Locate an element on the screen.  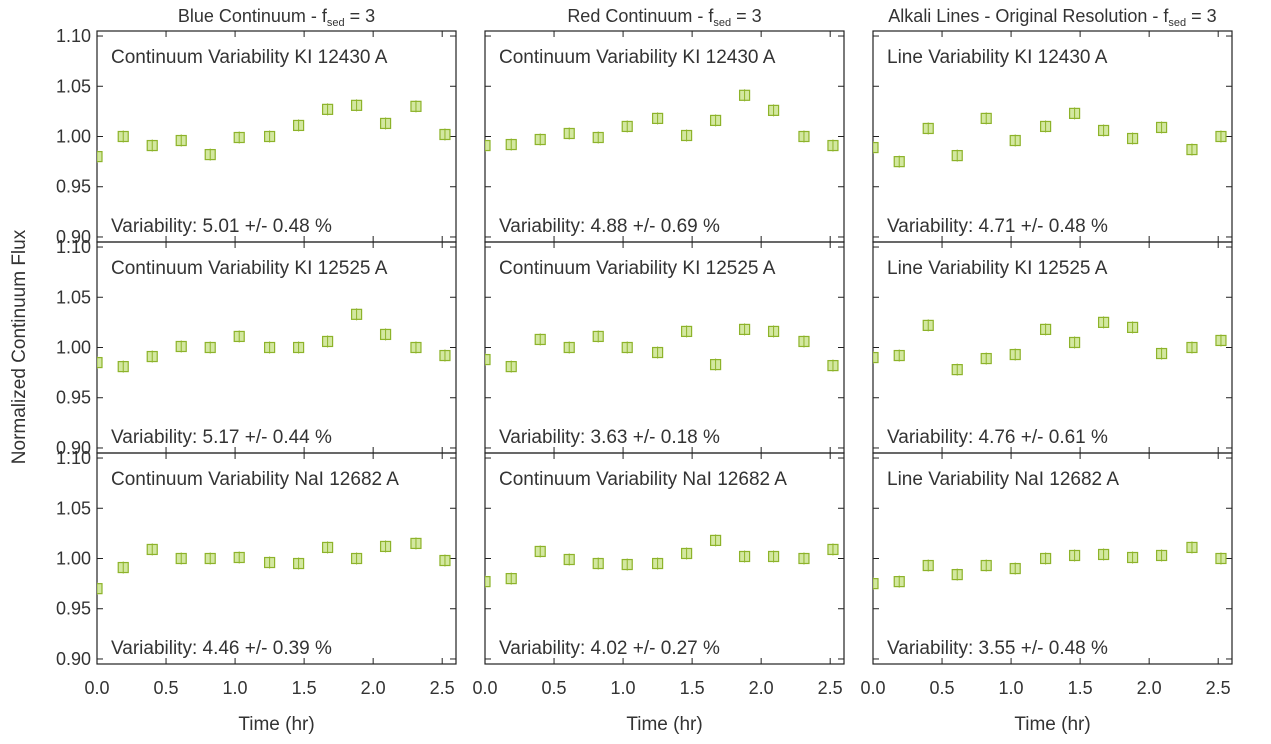
variability-label: Variability: 4.46 +/- 0.39 % is located at coordinates (221, 648).